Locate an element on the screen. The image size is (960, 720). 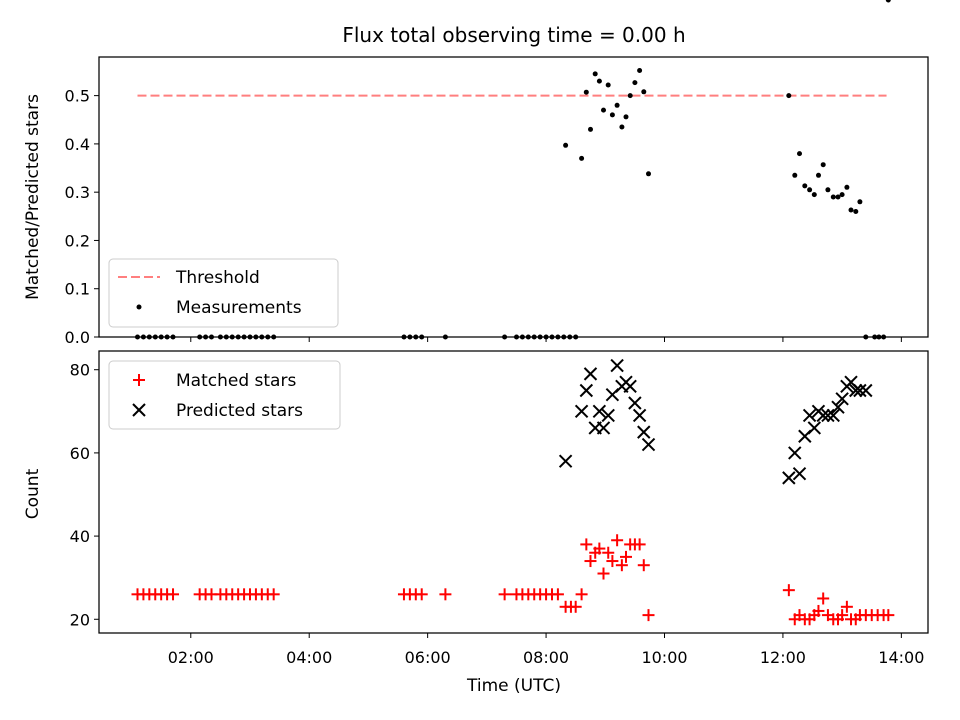
top-y-axis-label: Matched/Predicted stars is located at coordinates (33, 197).